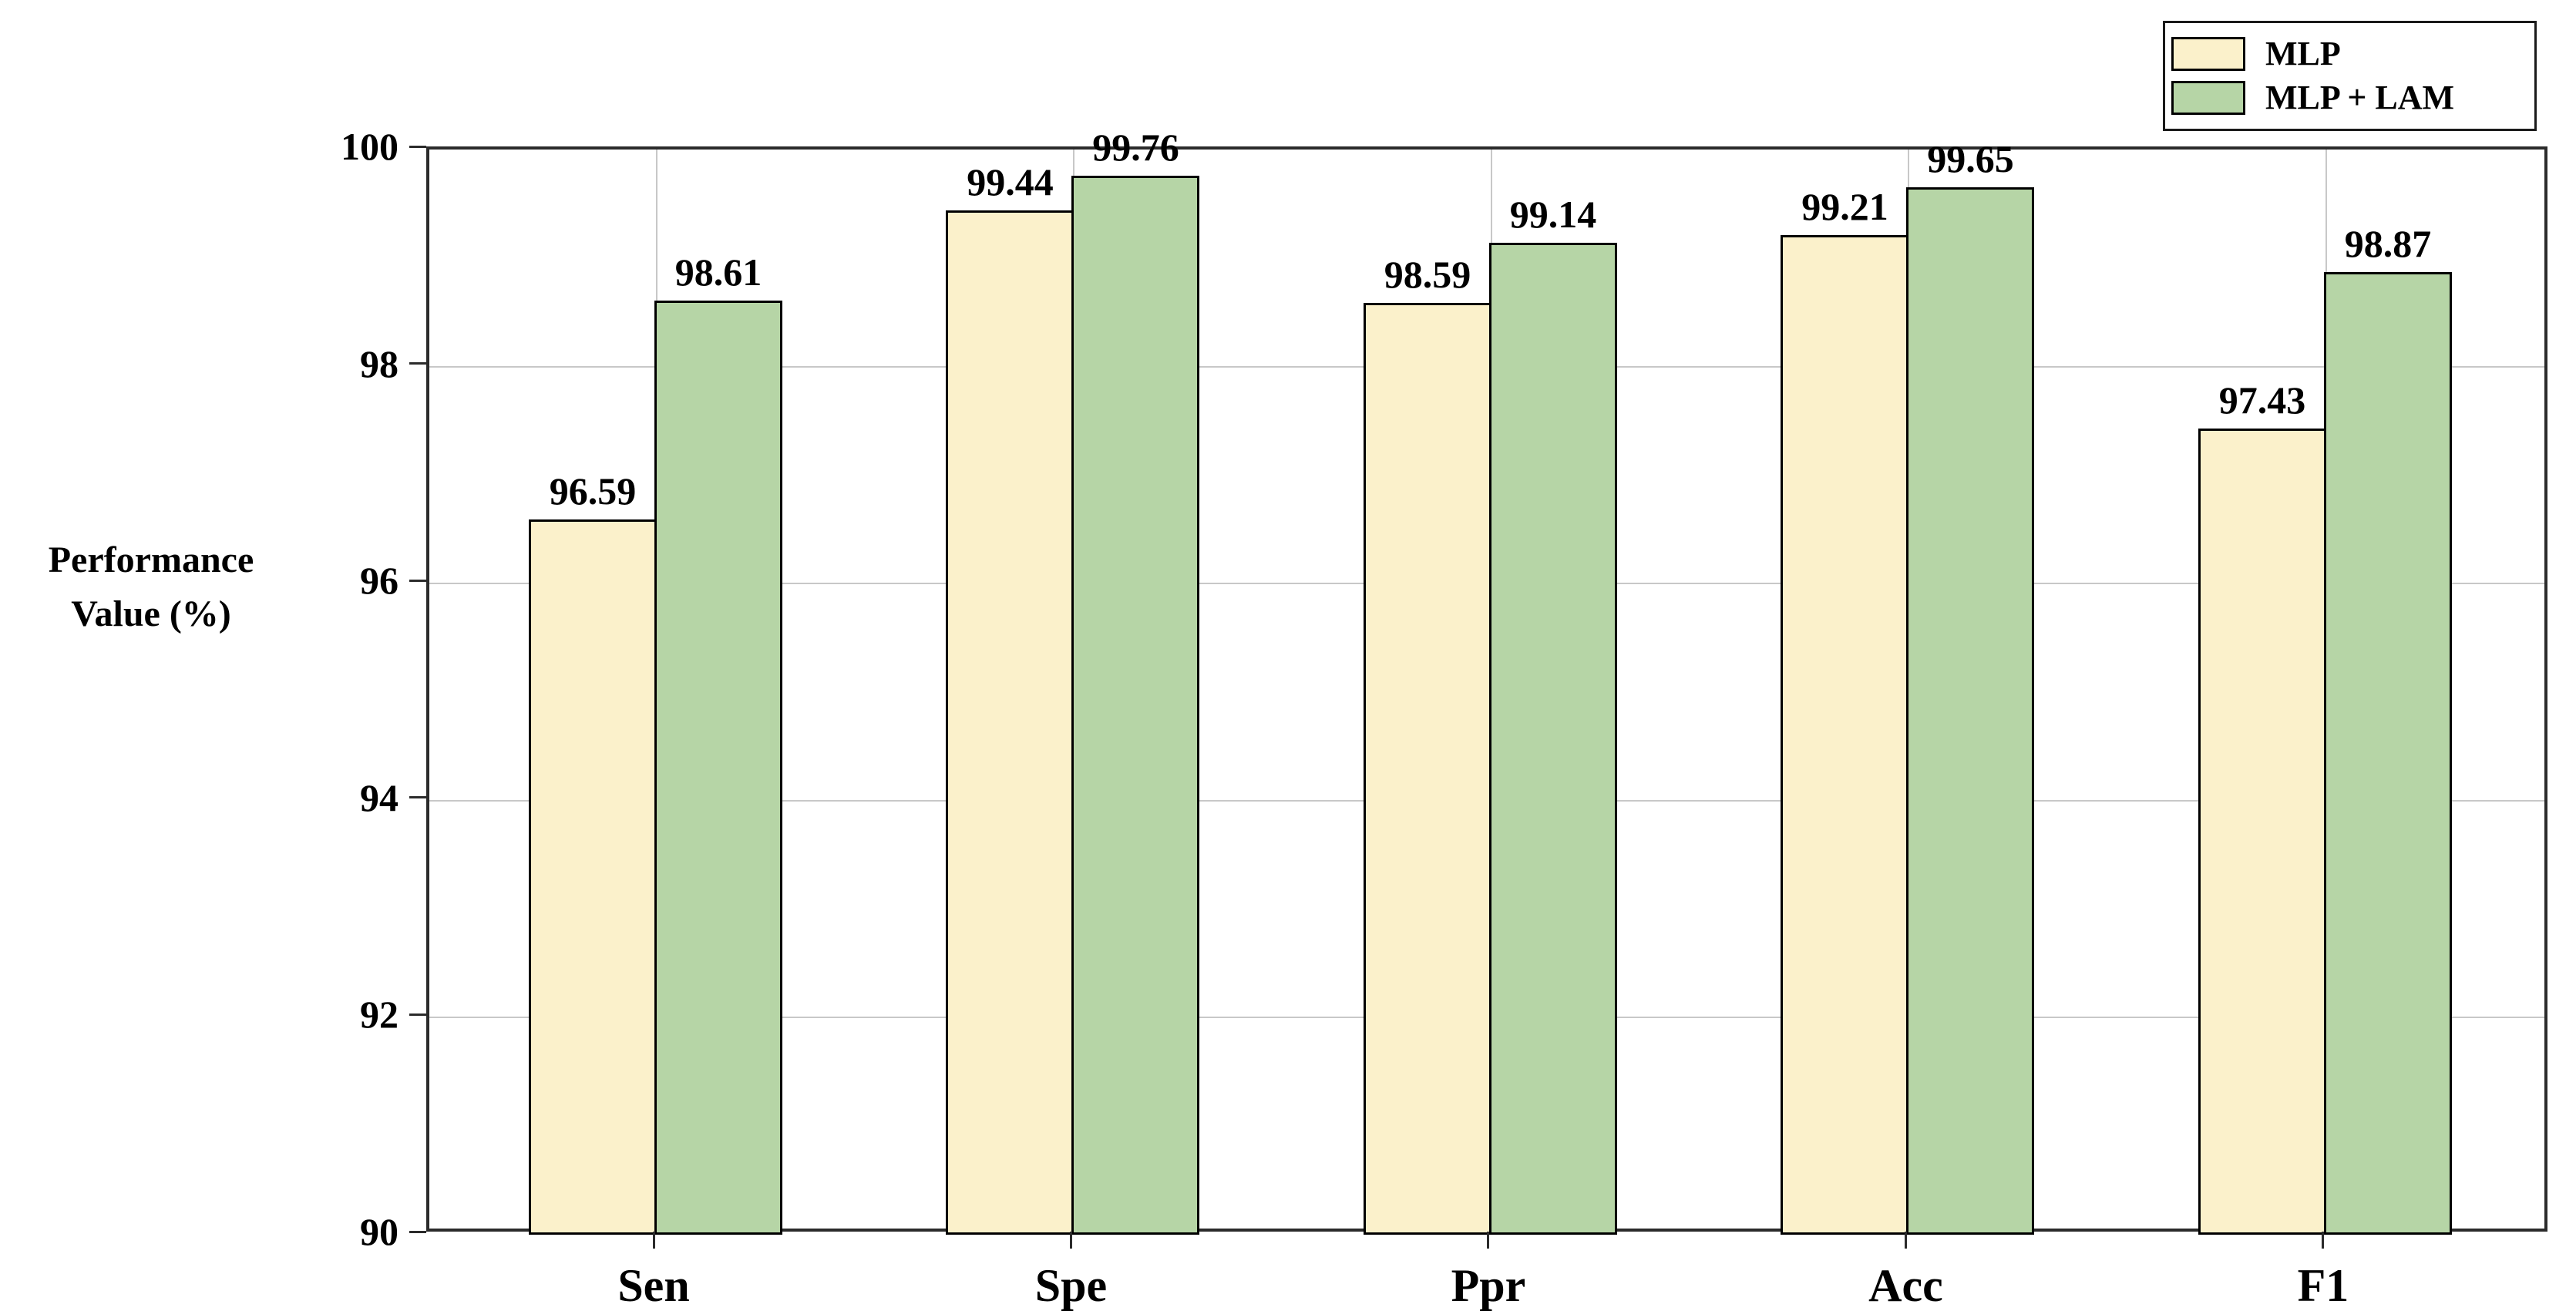 This screenshot has height=1311, width=2576. Describe the element at coordinates (379, 363) in the screenshot. I see `y-tick-label: 98` at that location.